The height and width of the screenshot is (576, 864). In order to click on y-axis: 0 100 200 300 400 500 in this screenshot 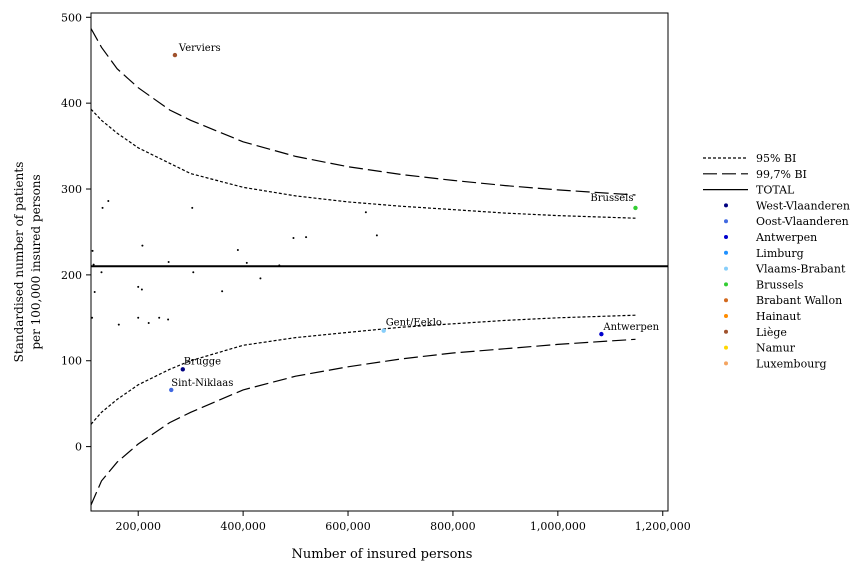, I will do `click(76, 232)`.